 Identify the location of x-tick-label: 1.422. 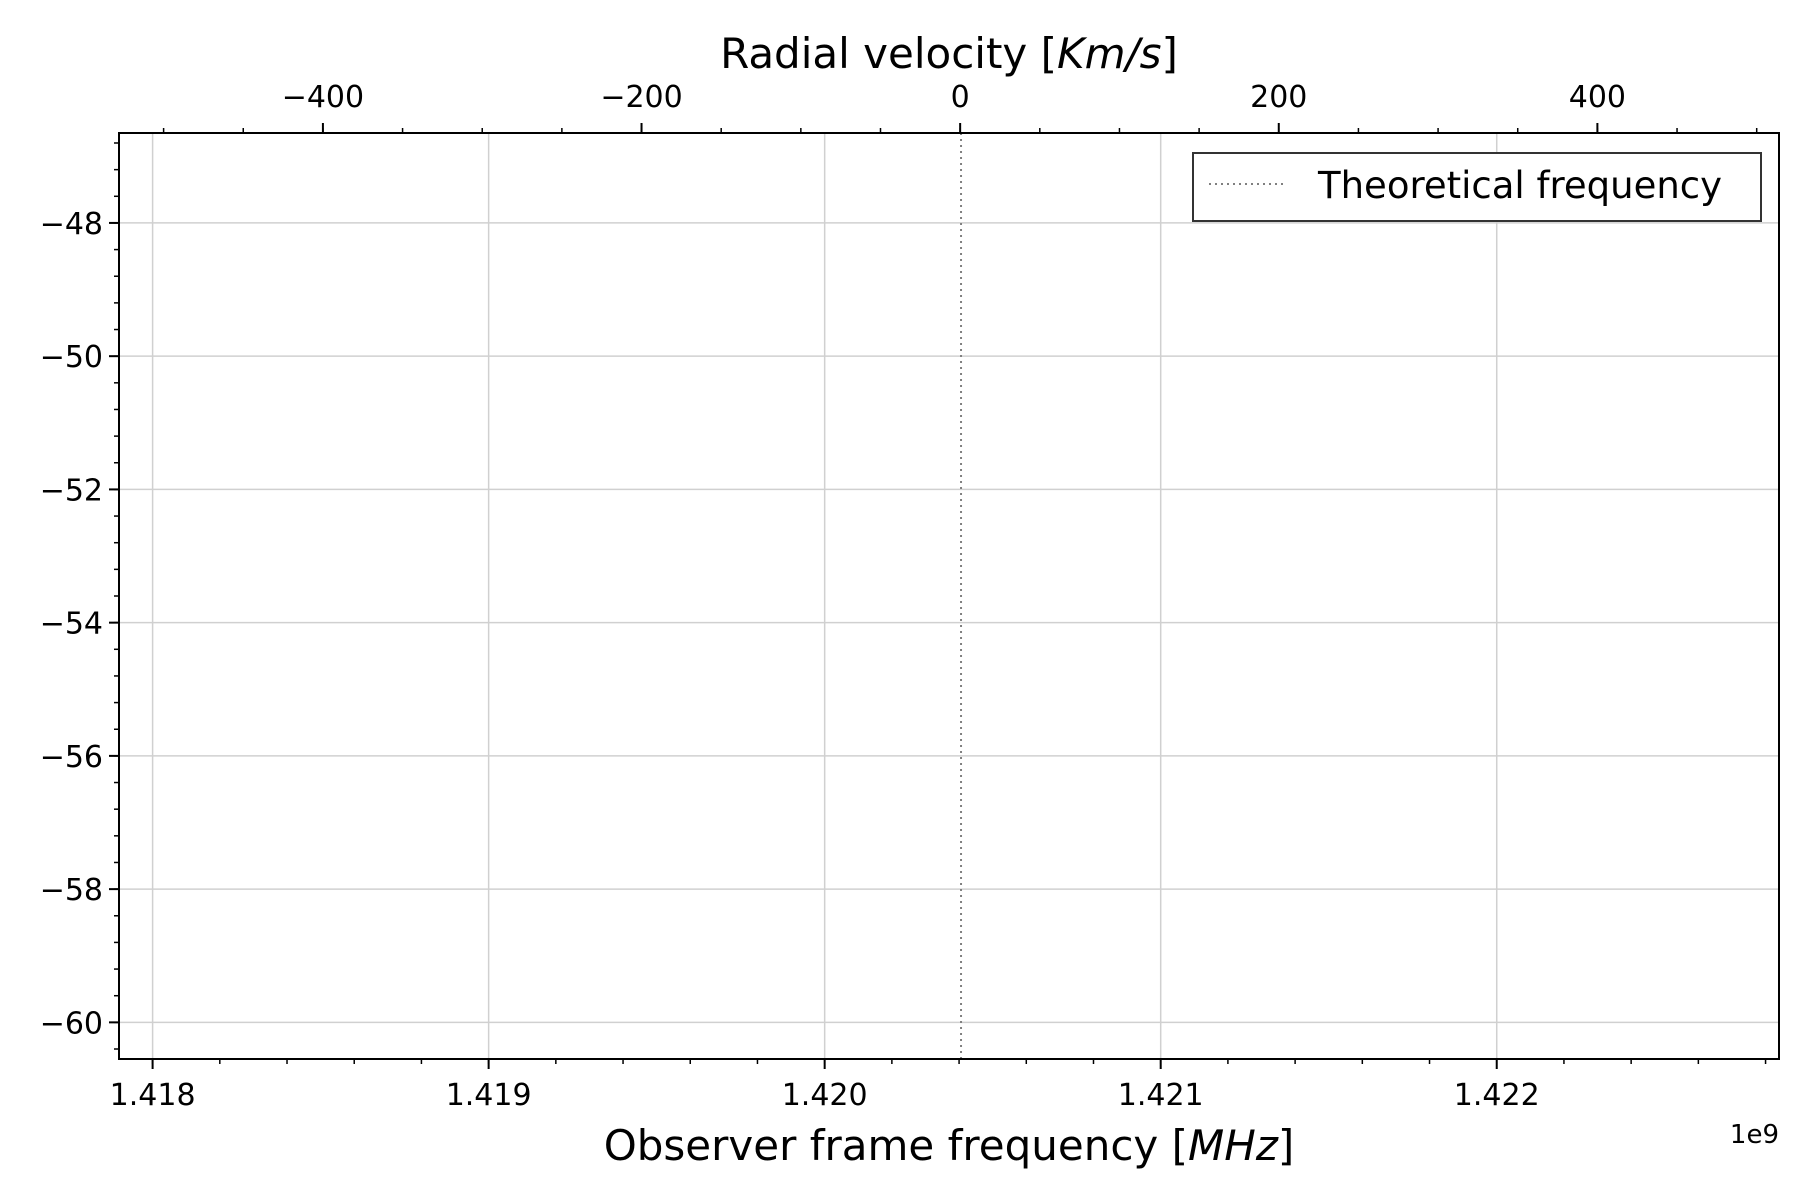
(1497, 1095).